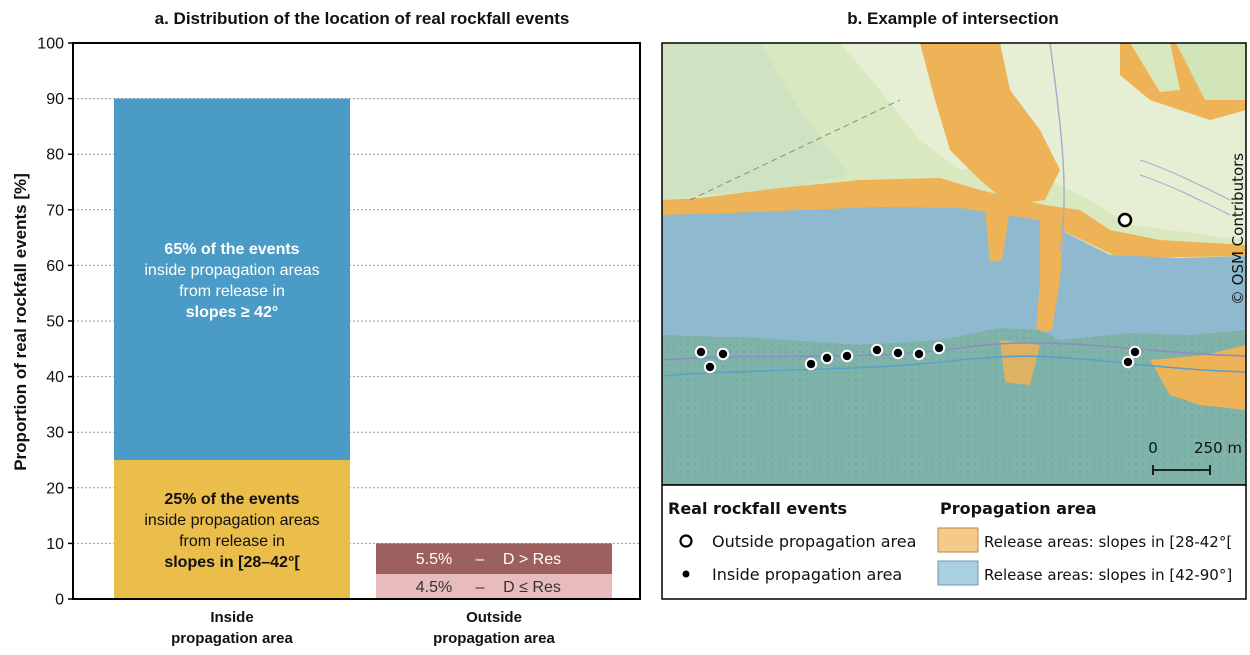 Image resolution: width=1250 pixels, height=655 pixels. I want to click on y-tick-label: 100, so click(50, 44).